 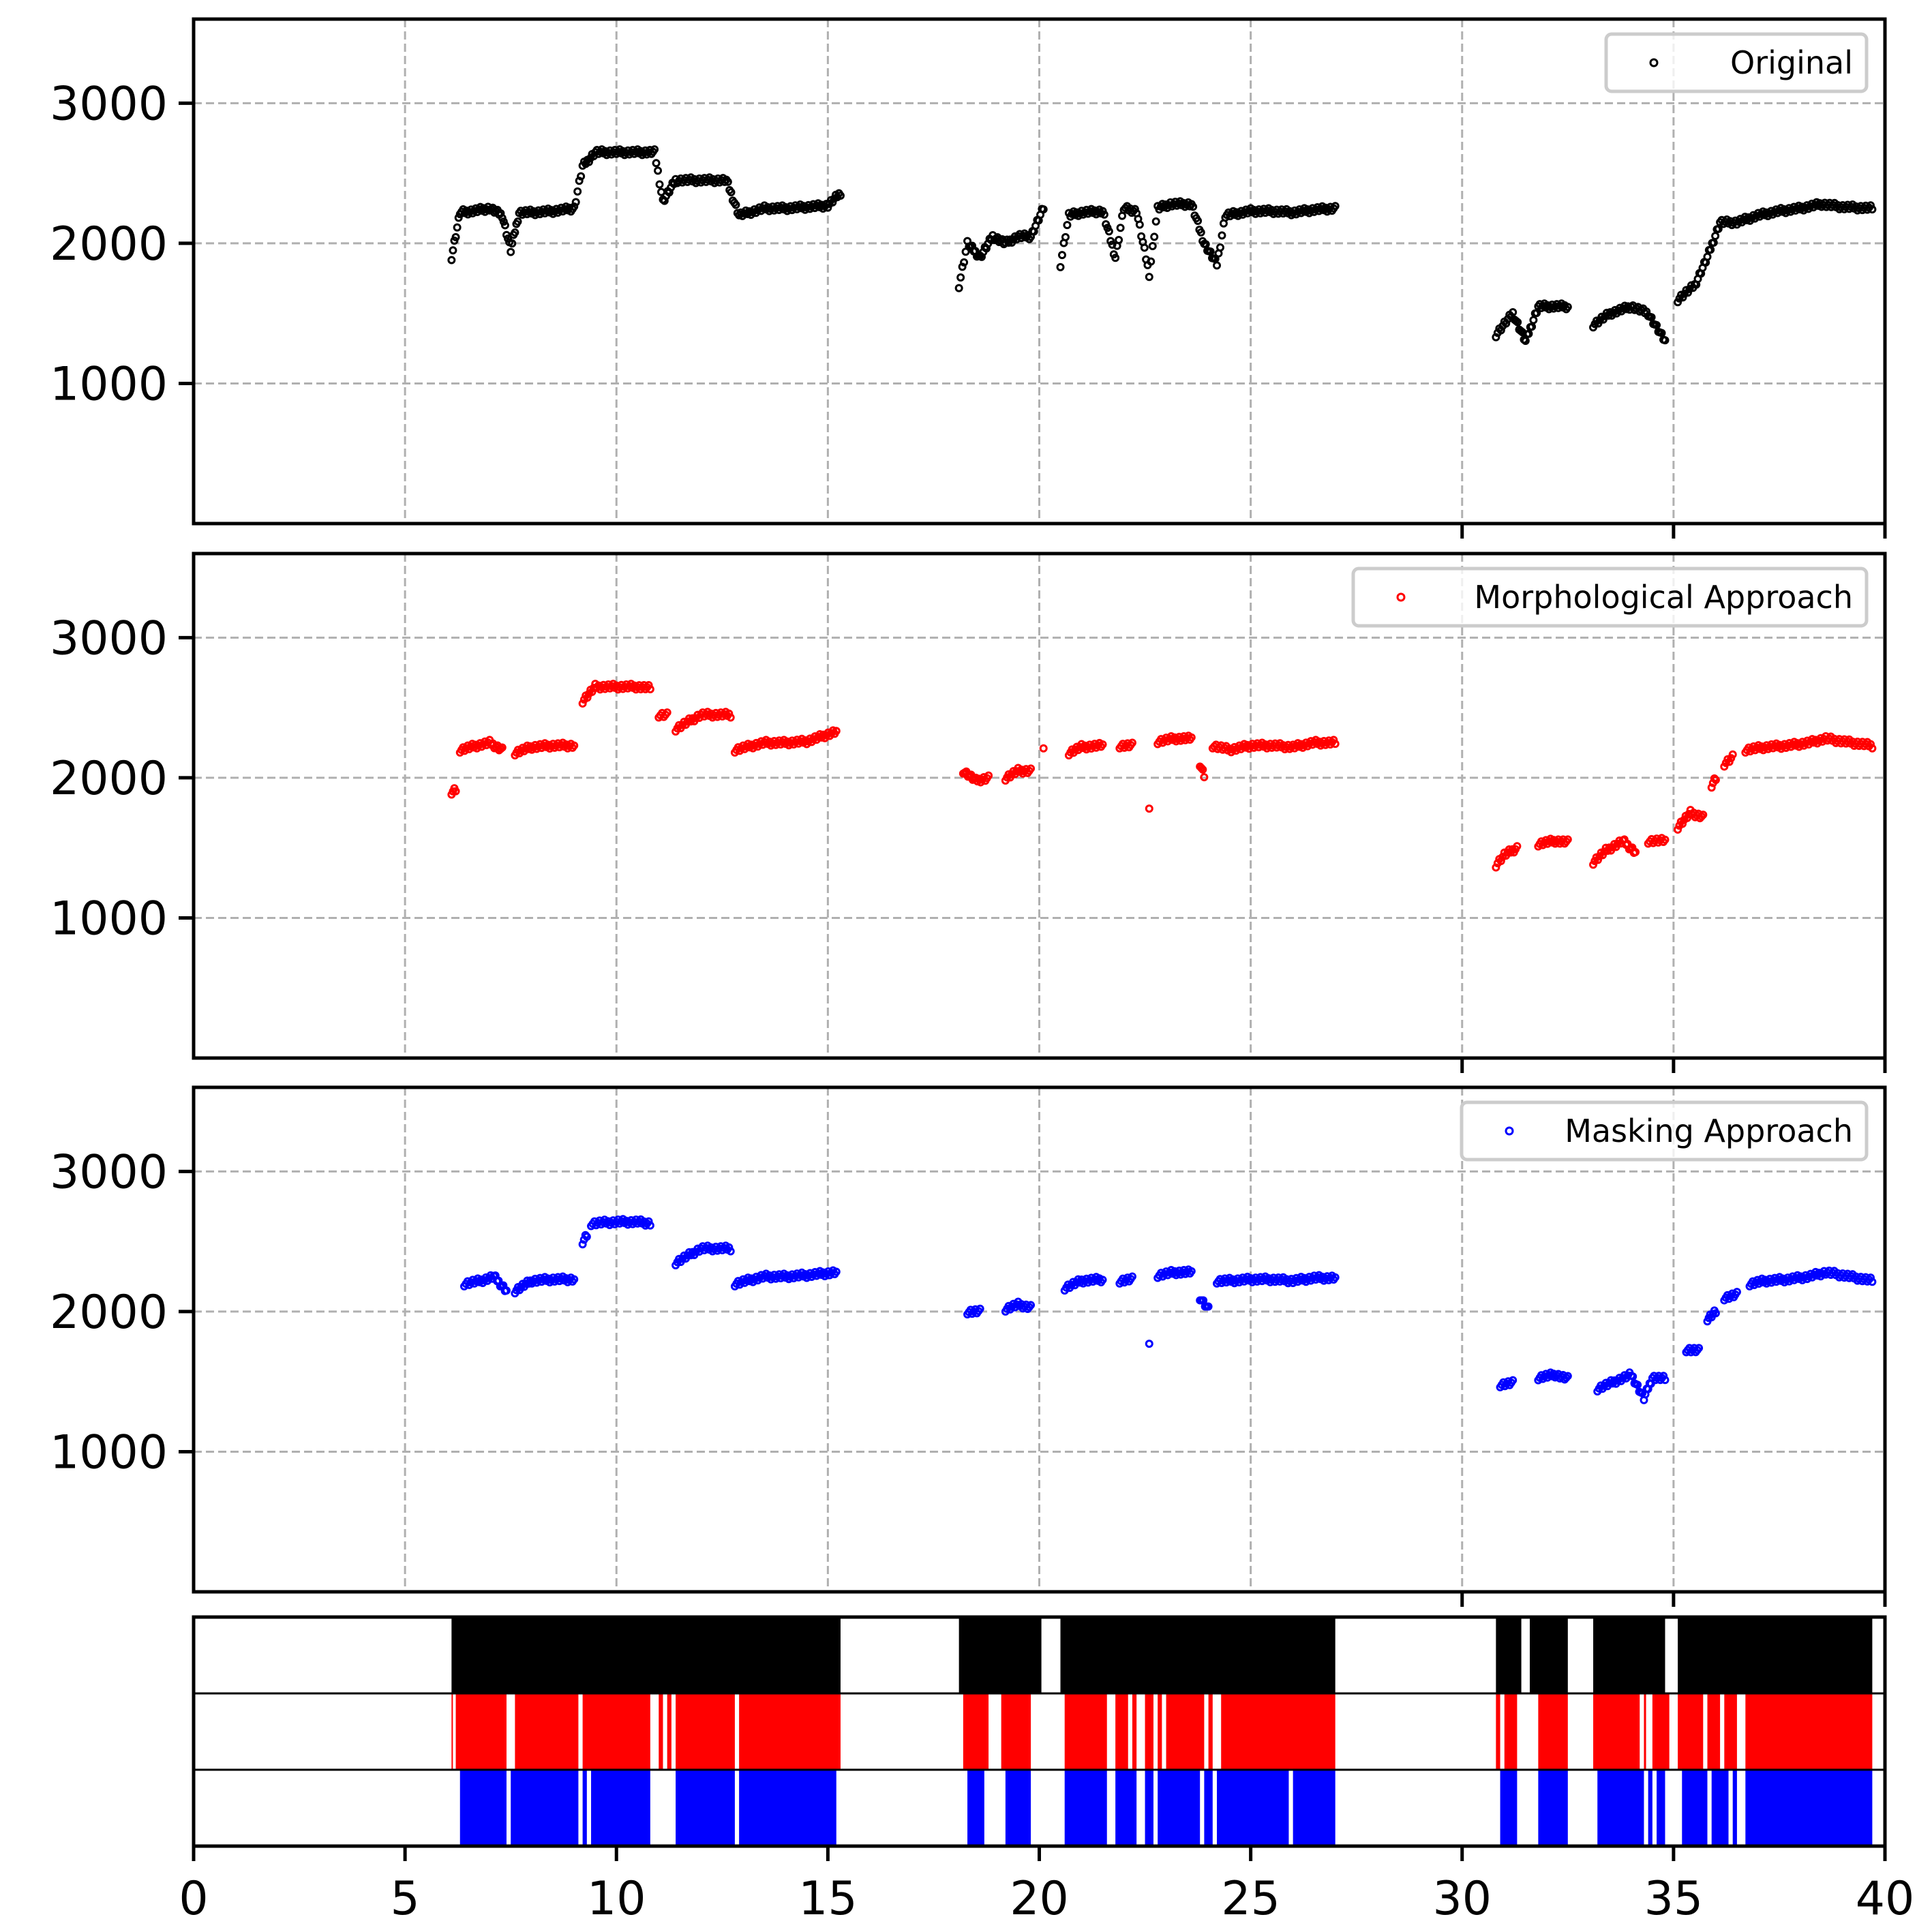 I want to click on x-tick-label: 25, so click(x=1250, y=1899).